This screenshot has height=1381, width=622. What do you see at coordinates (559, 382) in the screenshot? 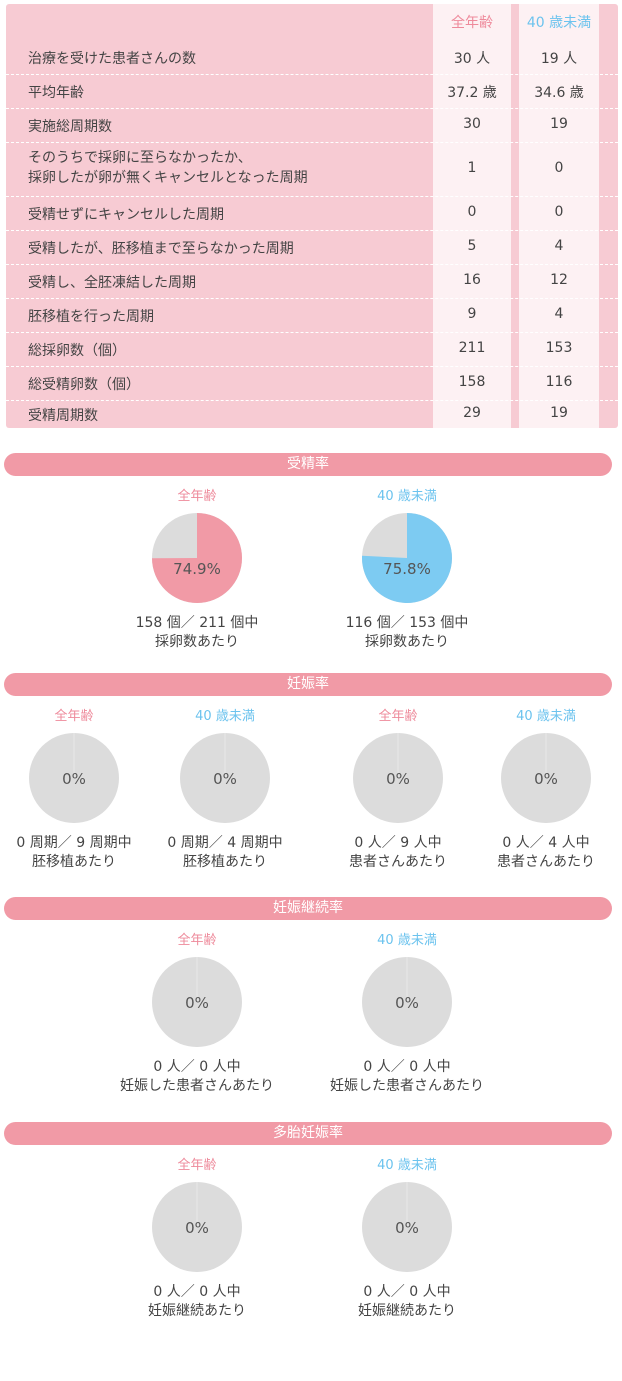
I see `cell-under-40: 116` at bounding box center [559, 382].